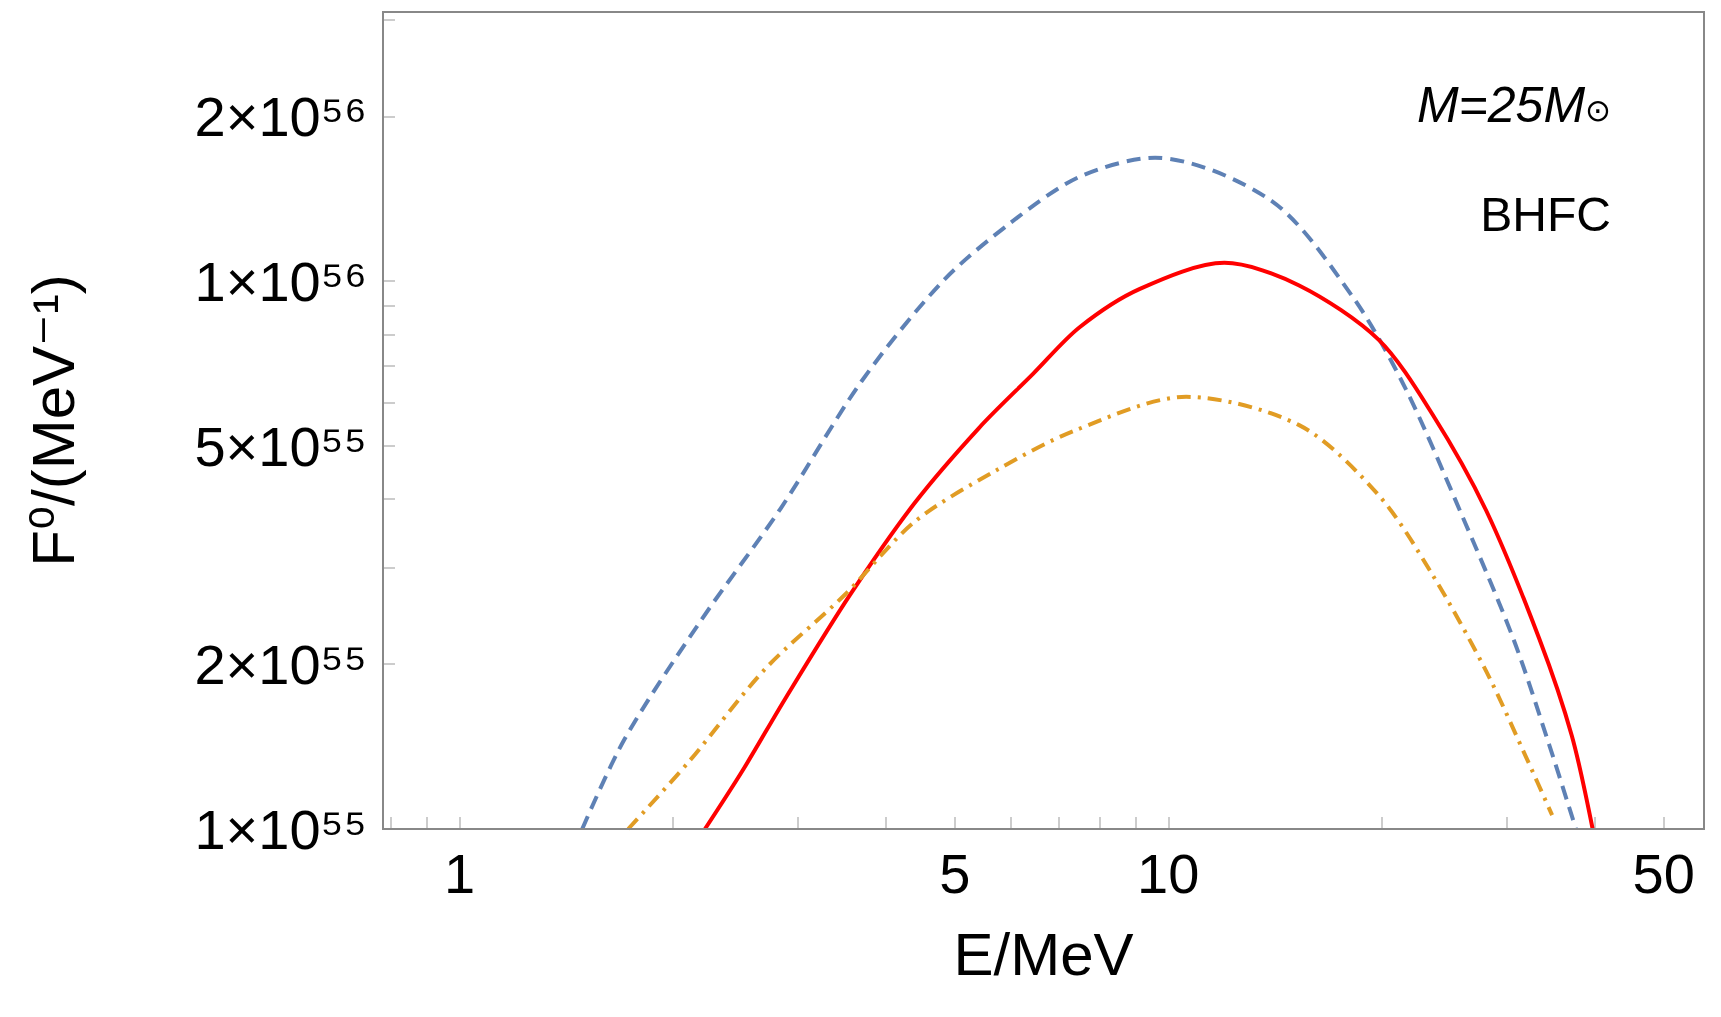 Image resolution: width=1721 pixels, height=1017 pixels. What do you see at coordinates (1546, 214) in the screenshot?
I see `annotation: BHFC` at bounding box center [1546, 214].